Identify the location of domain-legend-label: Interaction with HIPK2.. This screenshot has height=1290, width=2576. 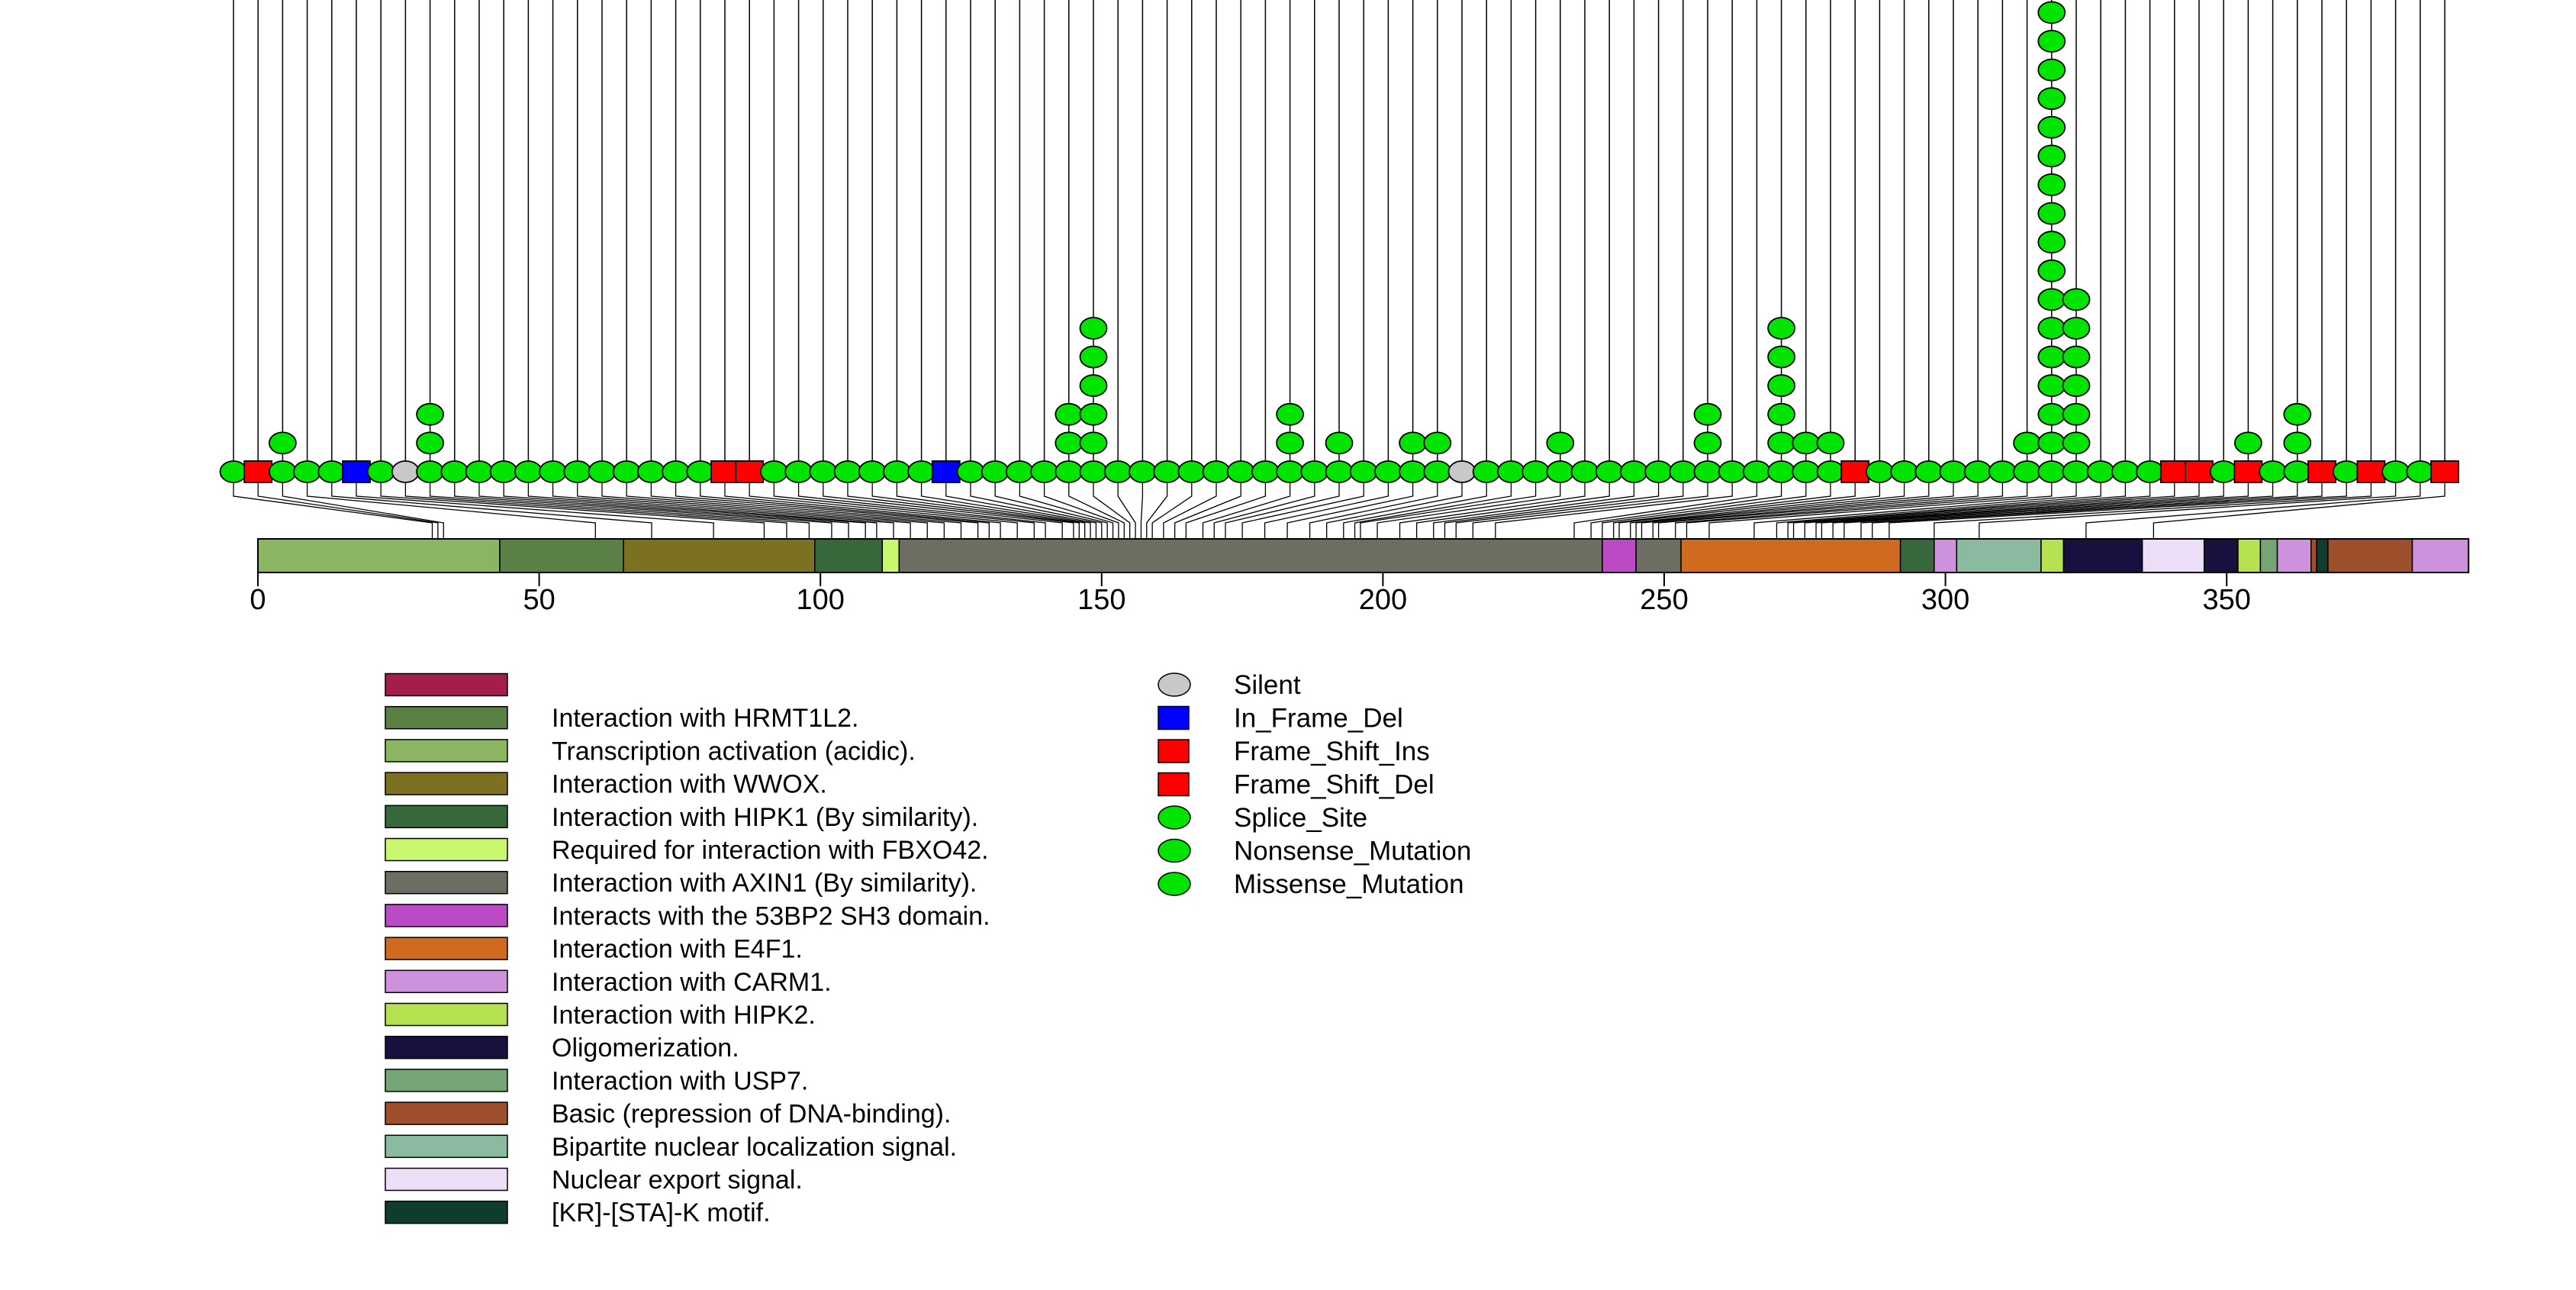
(684, 1015).